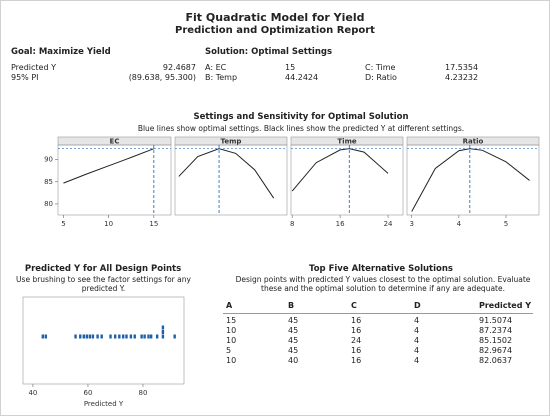  I want to click on setting-value: 17.5354, so click(462, 67).